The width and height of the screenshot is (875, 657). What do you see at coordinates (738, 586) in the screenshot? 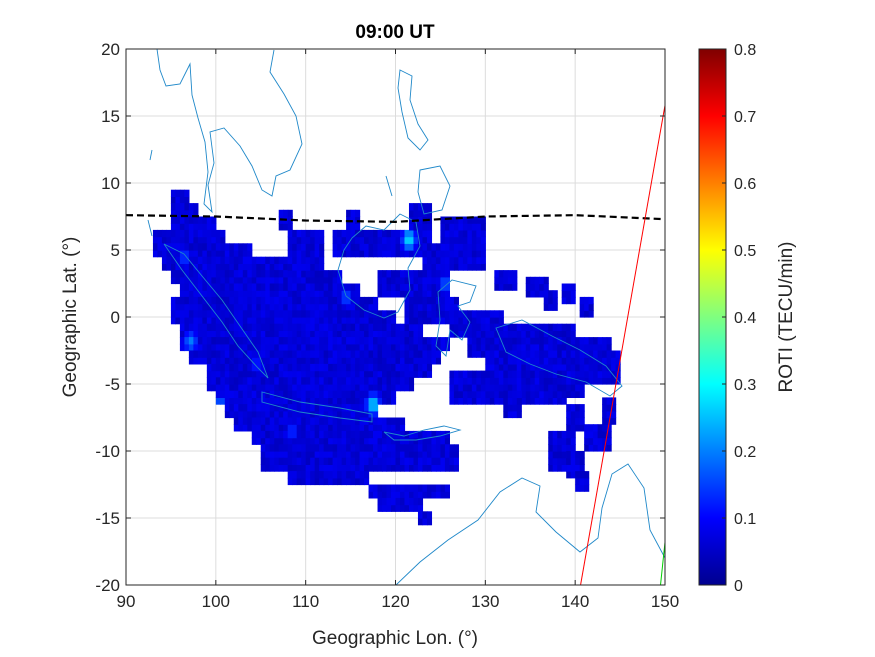
I see `colorbar-tick-label: 0` at bounding box center [738, 586].